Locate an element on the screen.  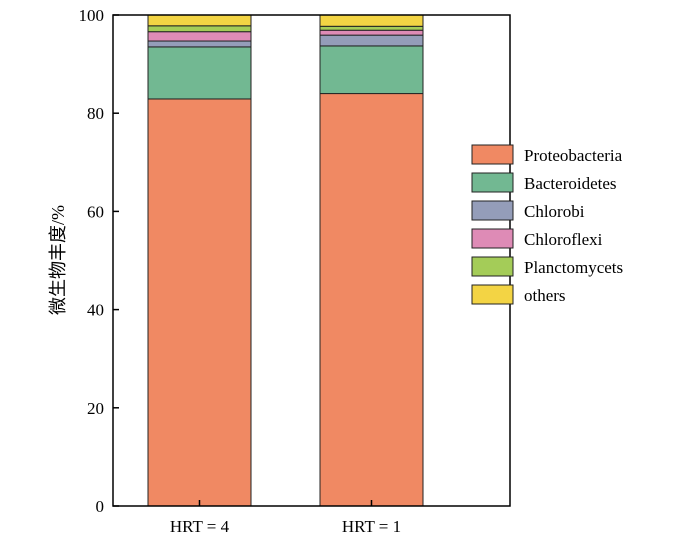
y-tick-label: 100 is located at coordinates (92, 15).